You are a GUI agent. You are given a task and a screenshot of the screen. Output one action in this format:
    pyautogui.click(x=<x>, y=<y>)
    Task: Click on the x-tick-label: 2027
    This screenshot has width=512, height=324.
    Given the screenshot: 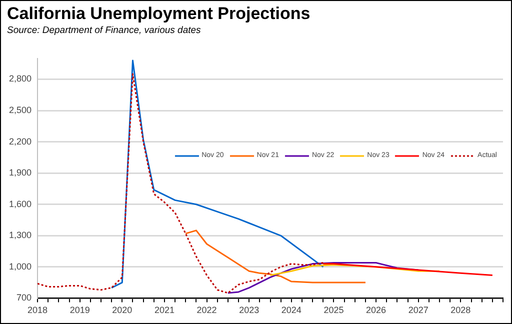 What is the action you would take?
    pyautogui.click(x=418, y=310)
    